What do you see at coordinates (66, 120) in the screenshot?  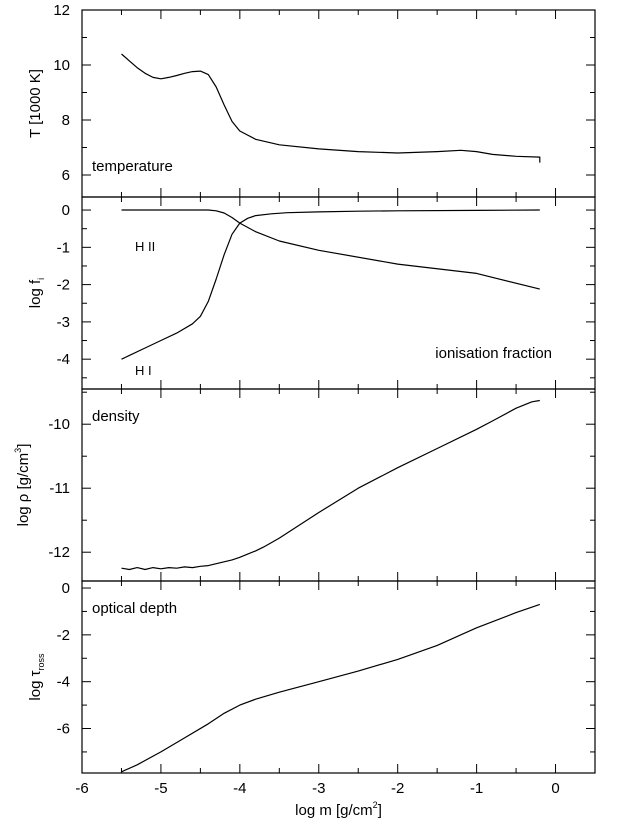 I see `y-tick-label: 8` at bounding box center [66, 120].